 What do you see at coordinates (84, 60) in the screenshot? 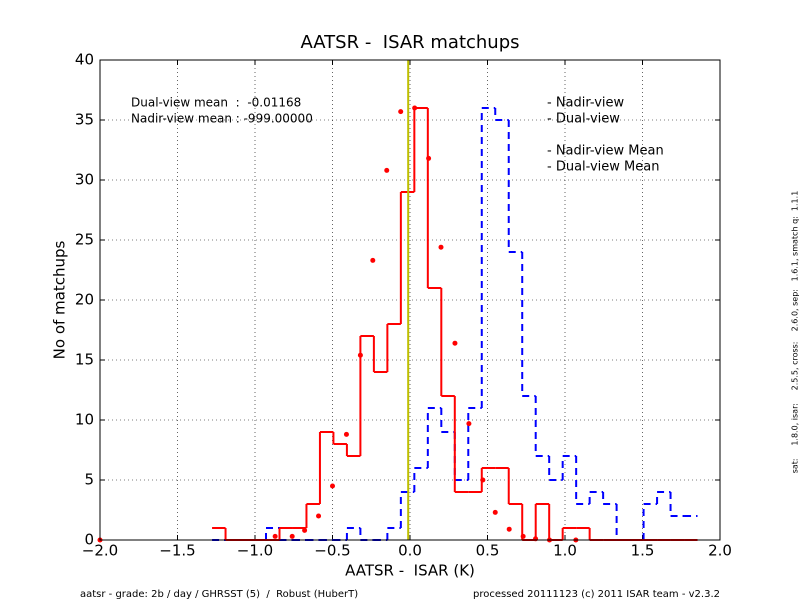
I see `y-tick-label: 40` at bounding box center [84, 60].